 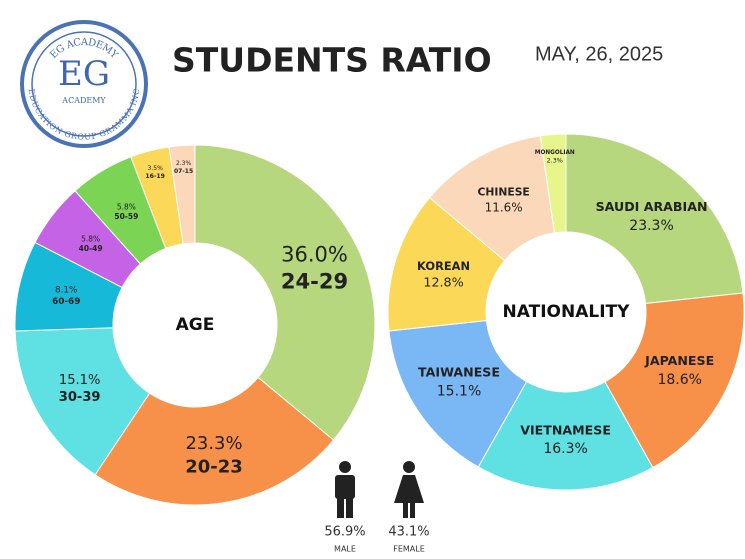 What do you see at coordinates (345, 549) in the screenshot?
I see `gender-name: MALE` at bounding box center [345, 549].